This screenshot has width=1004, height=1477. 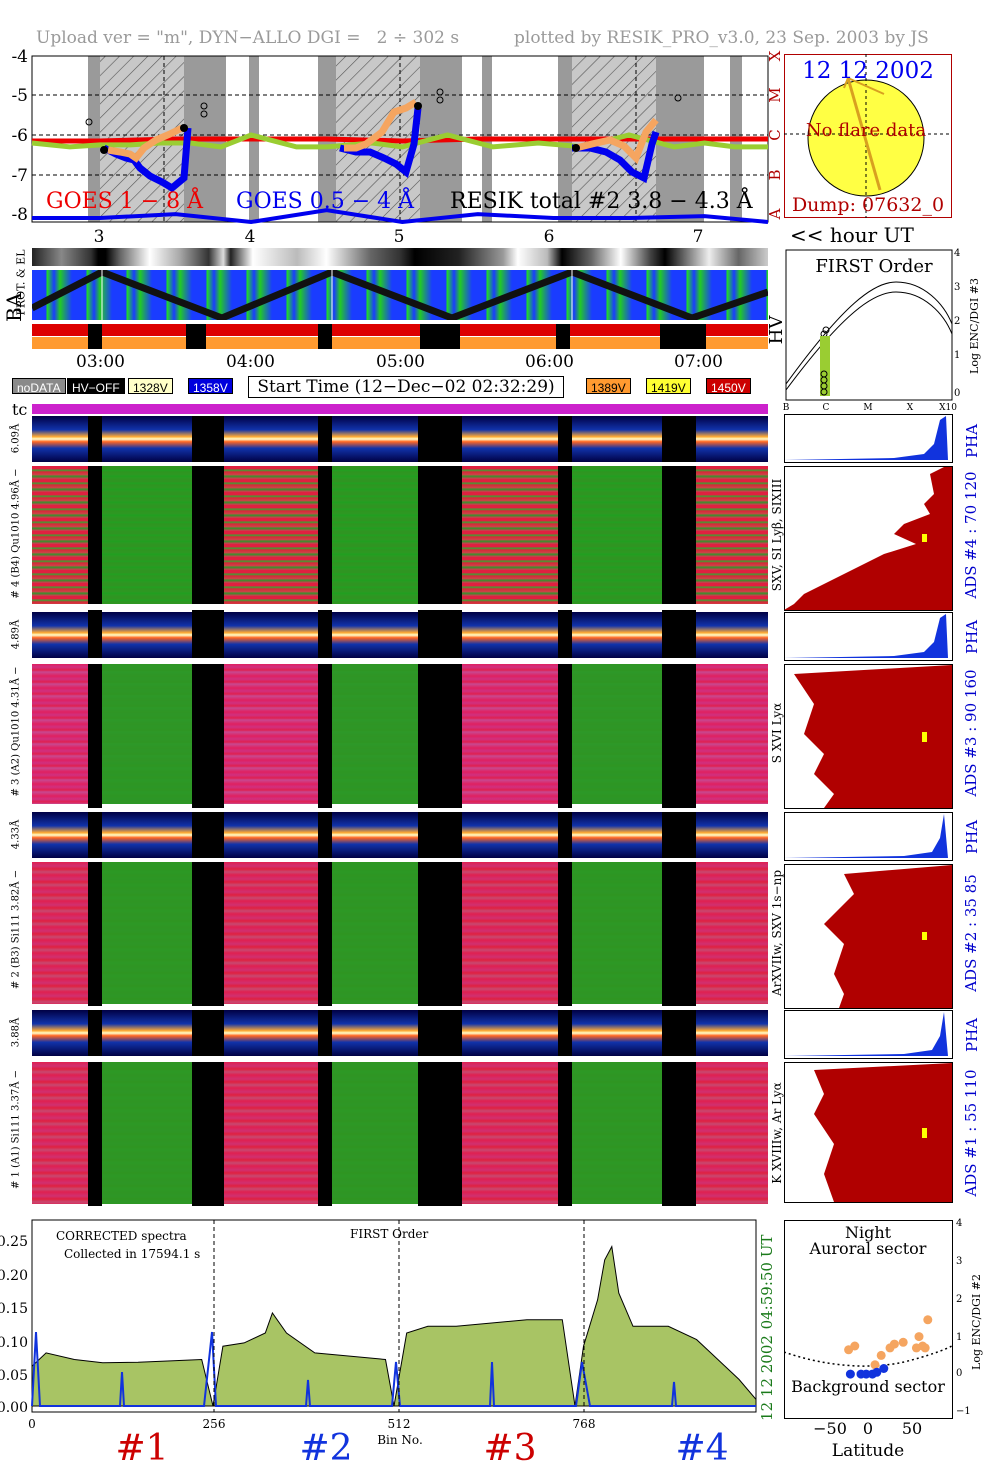 What do you see at coordinates (399, 1424) in the screenshot?
I see `spec-xtick: 512` at bounding box center [399, 1424].